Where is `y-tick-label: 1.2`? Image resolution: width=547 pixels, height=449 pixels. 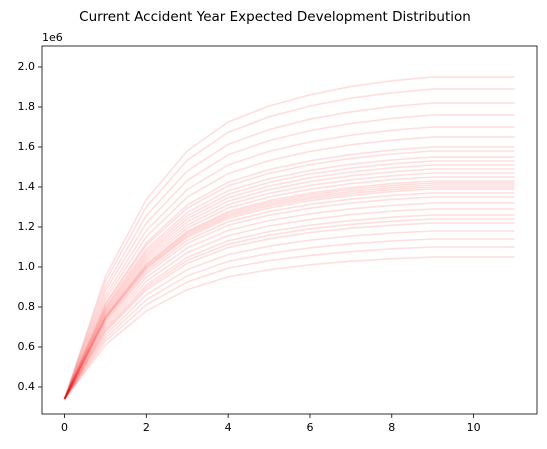
y-tick-label: 1.2 is located at coordinates (27, 226).